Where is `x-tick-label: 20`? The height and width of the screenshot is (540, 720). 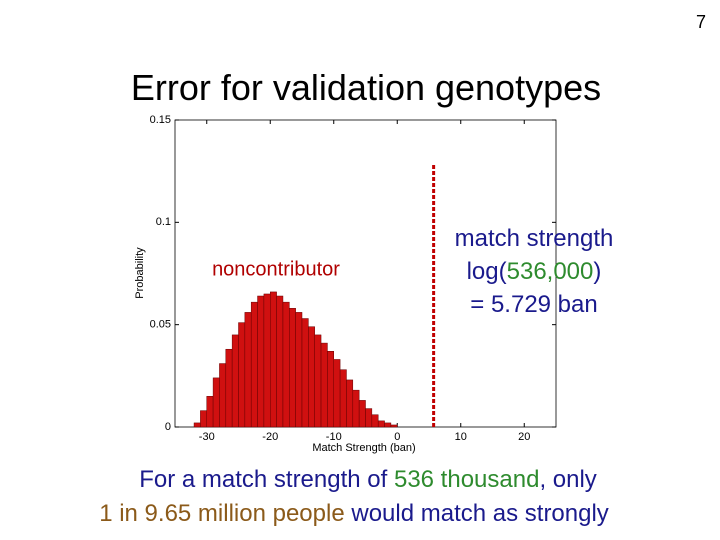 x-tick-label: 20 is located at coordinates (524, 437).